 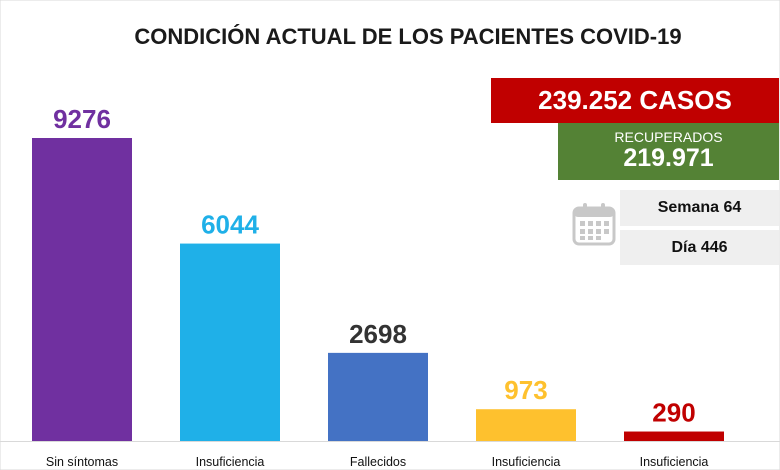 I want to click on recovered-value: 219.971, so click(x=668, y=158).